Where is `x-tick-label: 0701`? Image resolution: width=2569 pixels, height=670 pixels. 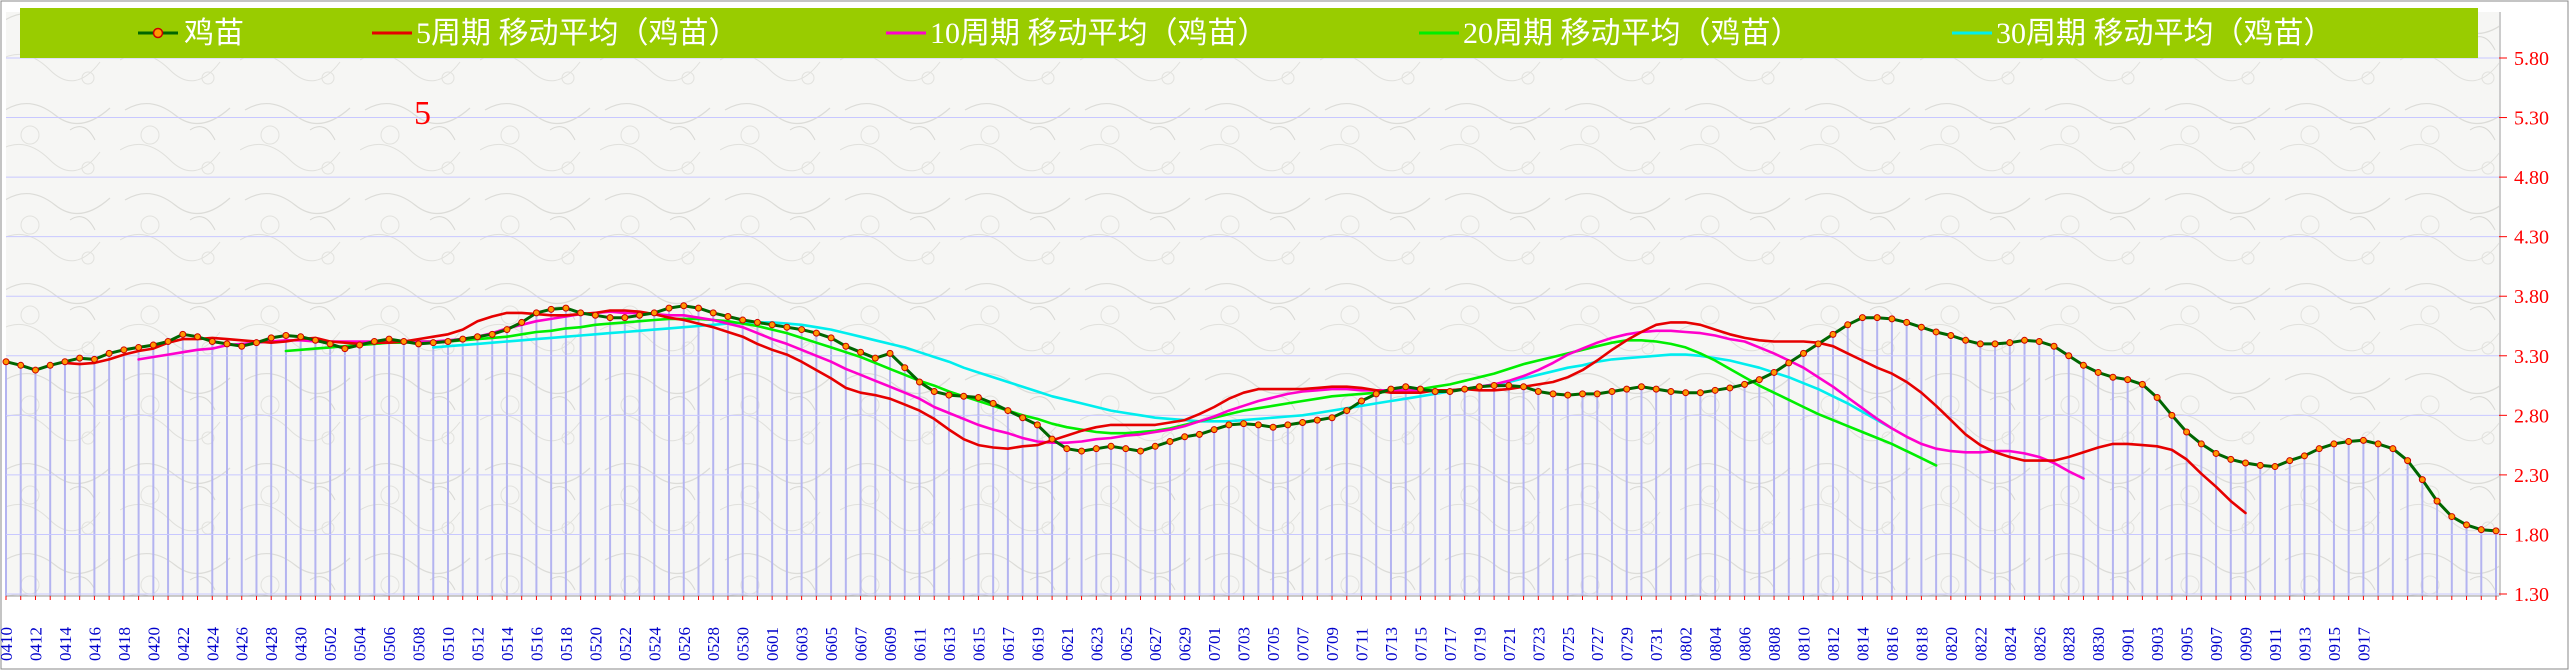
x-tick-label: 0701 is located at coordinates (1214, 644).